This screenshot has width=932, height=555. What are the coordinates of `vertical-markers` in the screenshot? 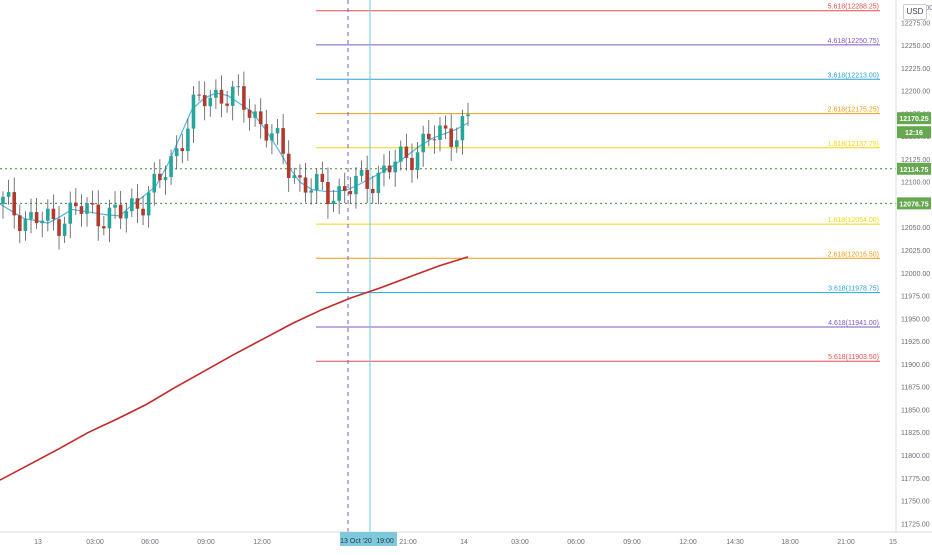 It's located at (359, 266).